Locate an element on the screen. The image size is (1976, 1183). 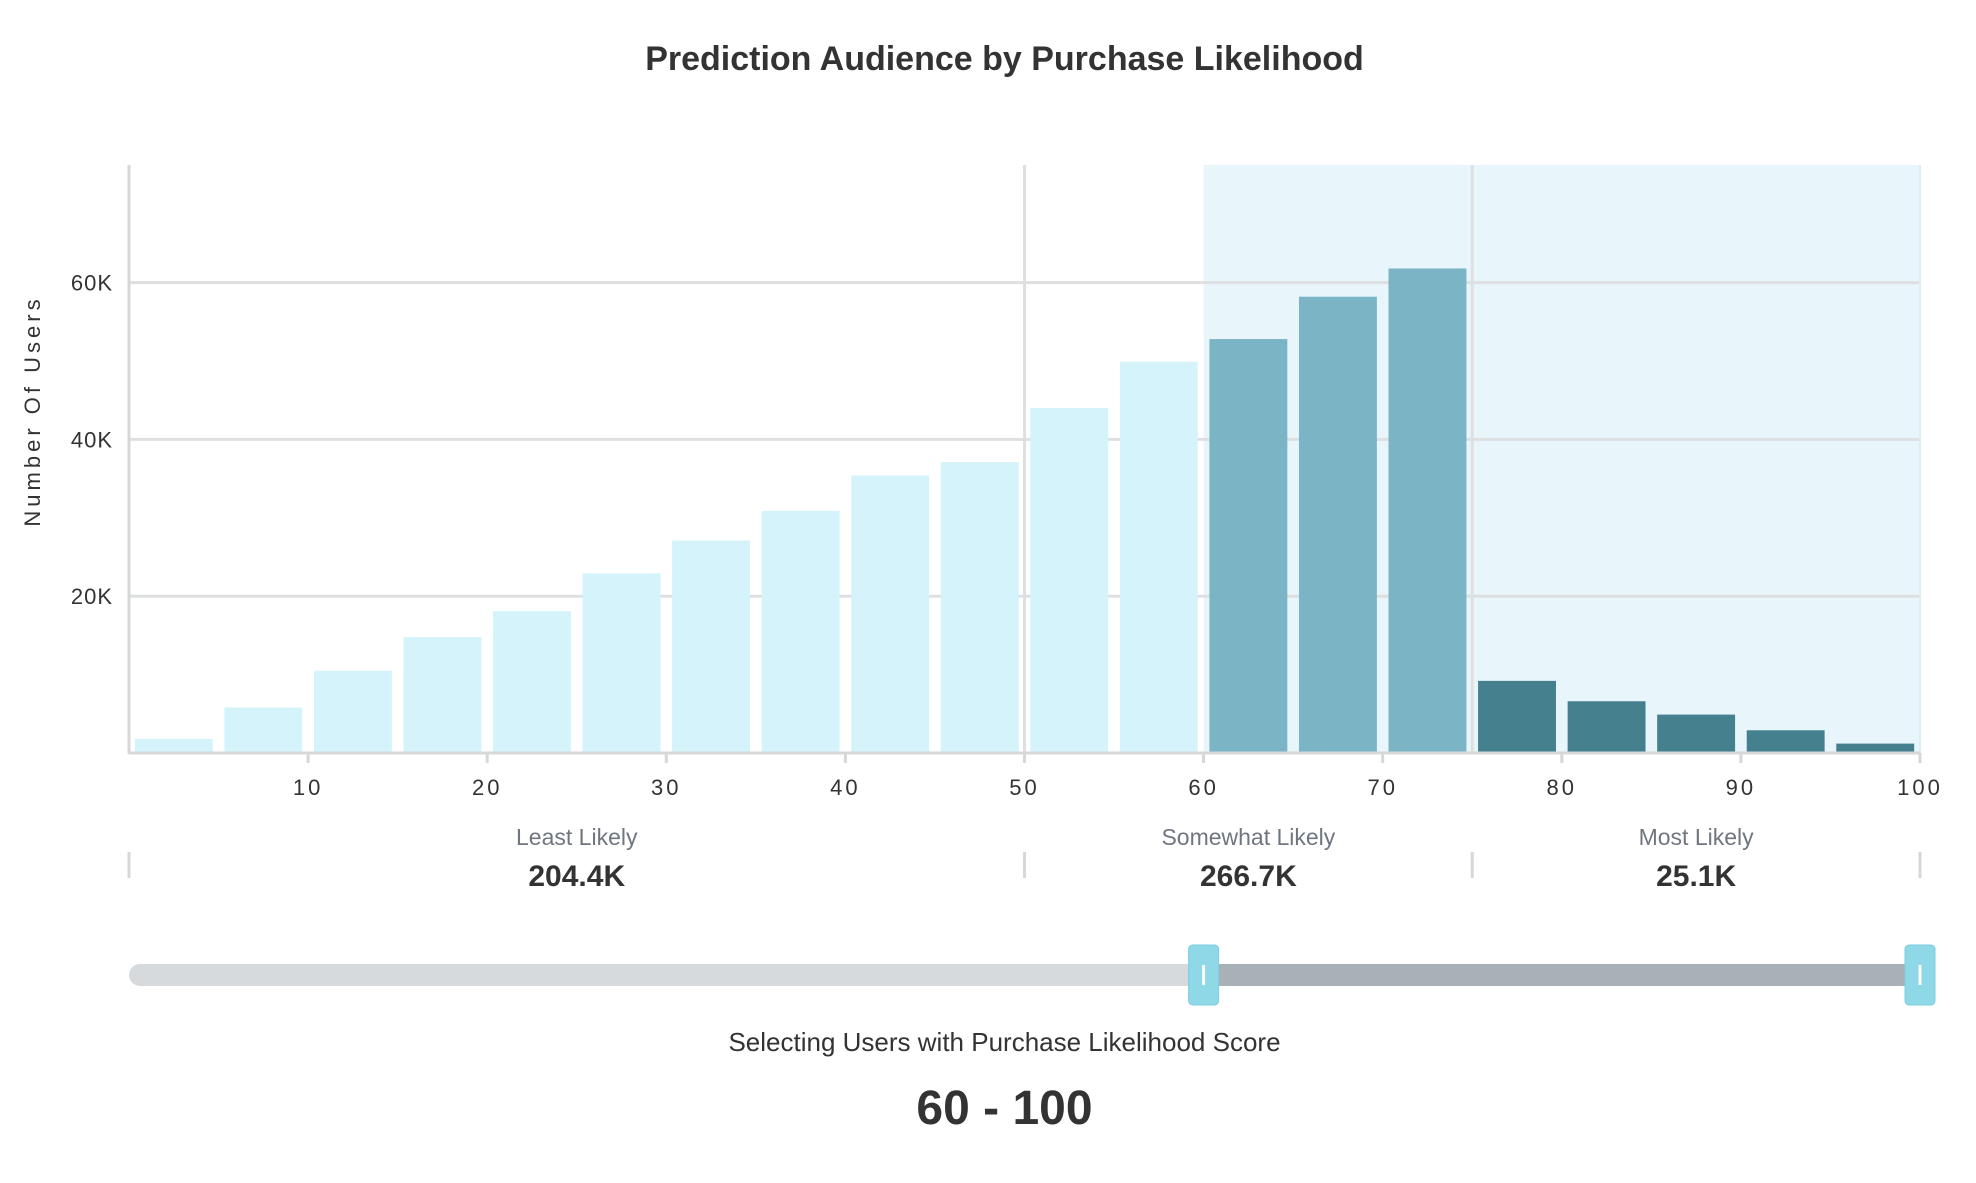
x-tick-label: 20 is located at coordinates (487, 787).